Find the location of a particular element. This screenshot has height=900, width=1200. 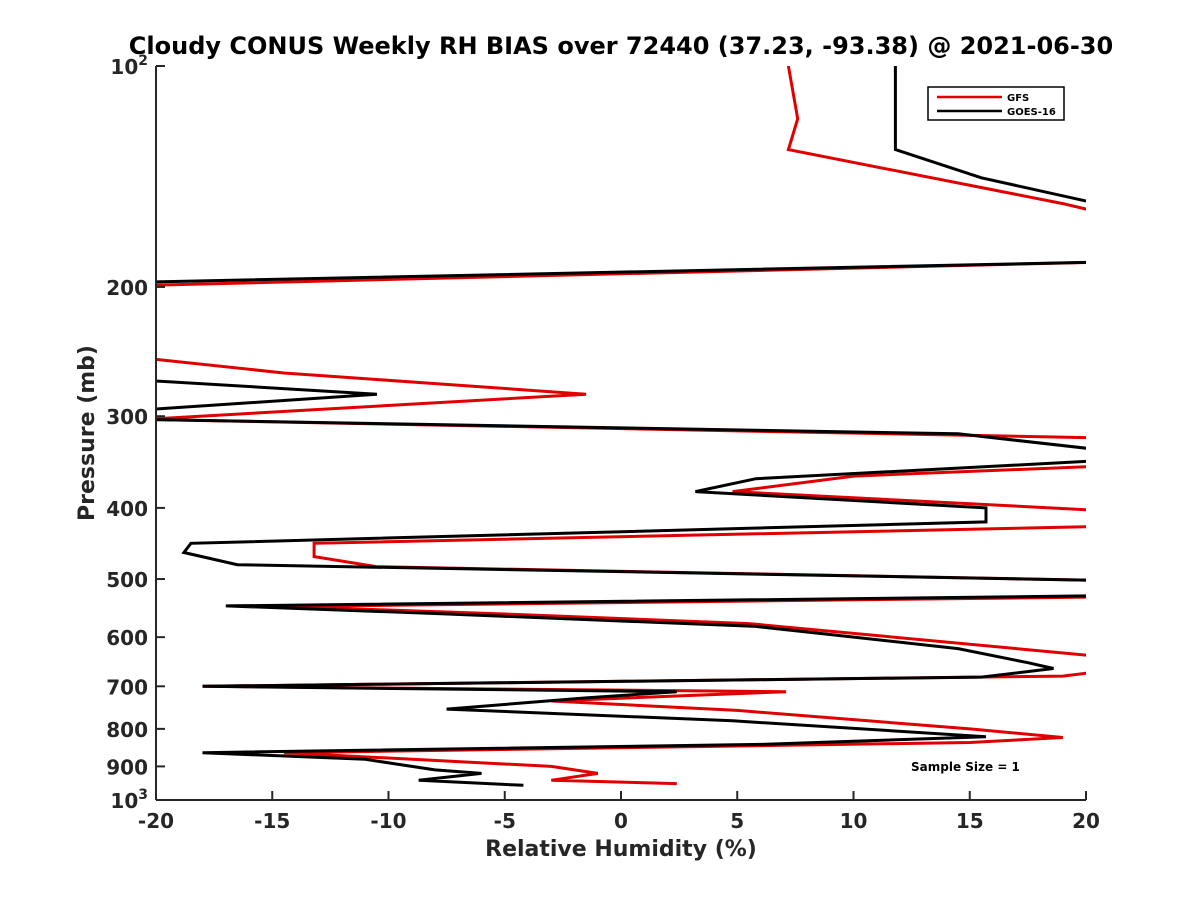

x-tick-label: -10 is located at coordinates (388, 821).